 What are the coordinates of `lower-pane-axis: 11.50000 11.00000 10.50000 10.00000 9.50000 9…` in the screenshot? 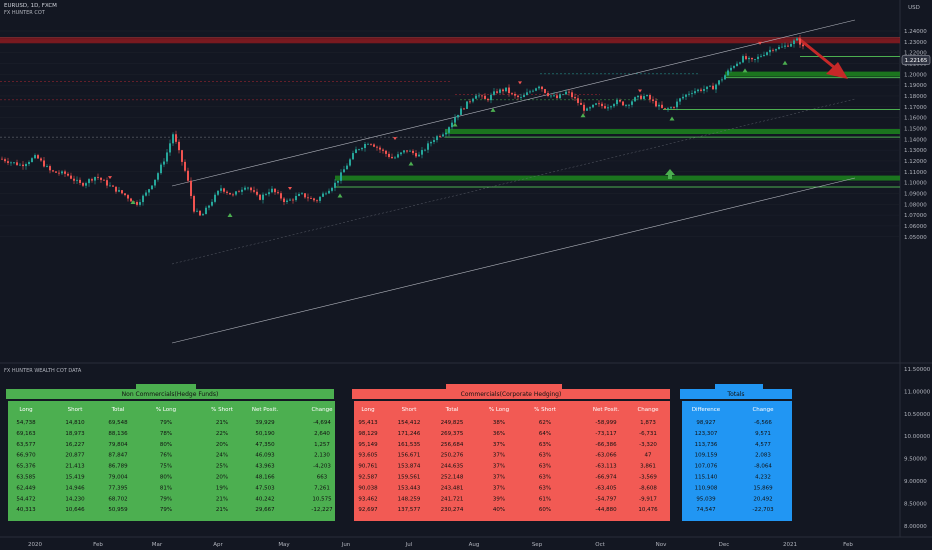 It's located at (917, 448).